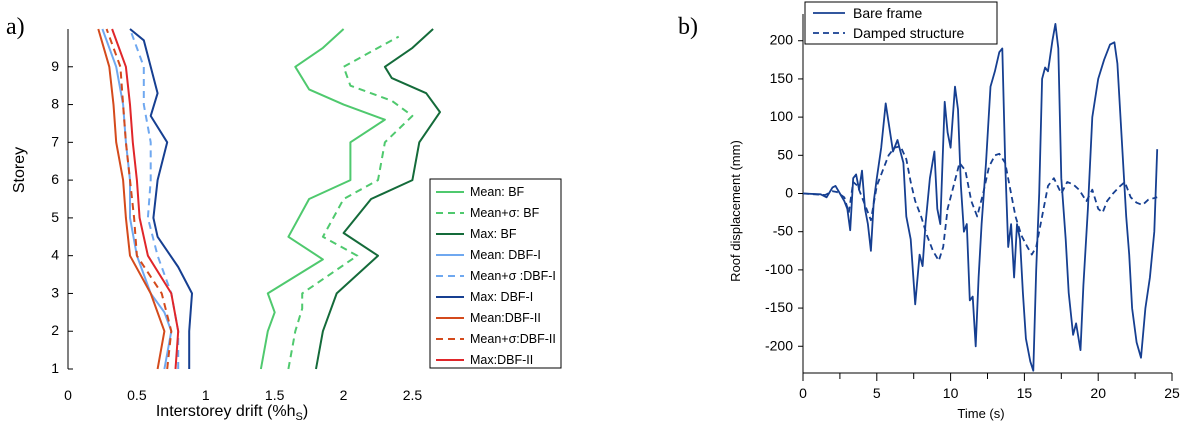  I want to click on y-tick-label: -100, so click(779, 269).